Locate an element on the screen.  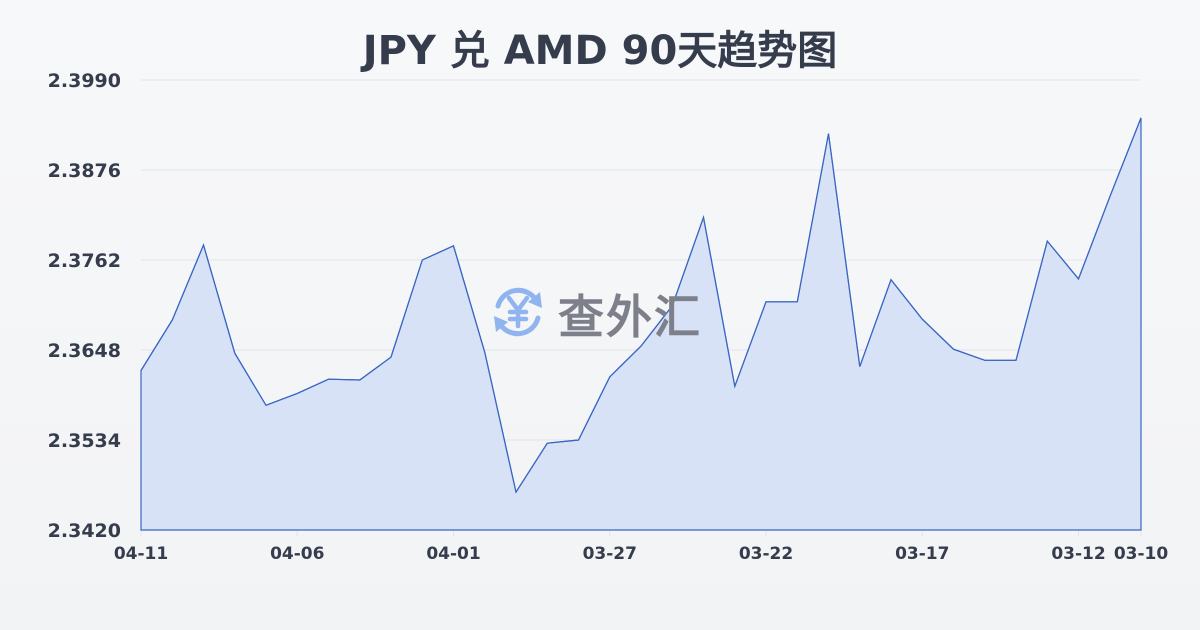
chart-title: JPY 兑 AMD 90天趋势图 is located at coordinates (600, 51).